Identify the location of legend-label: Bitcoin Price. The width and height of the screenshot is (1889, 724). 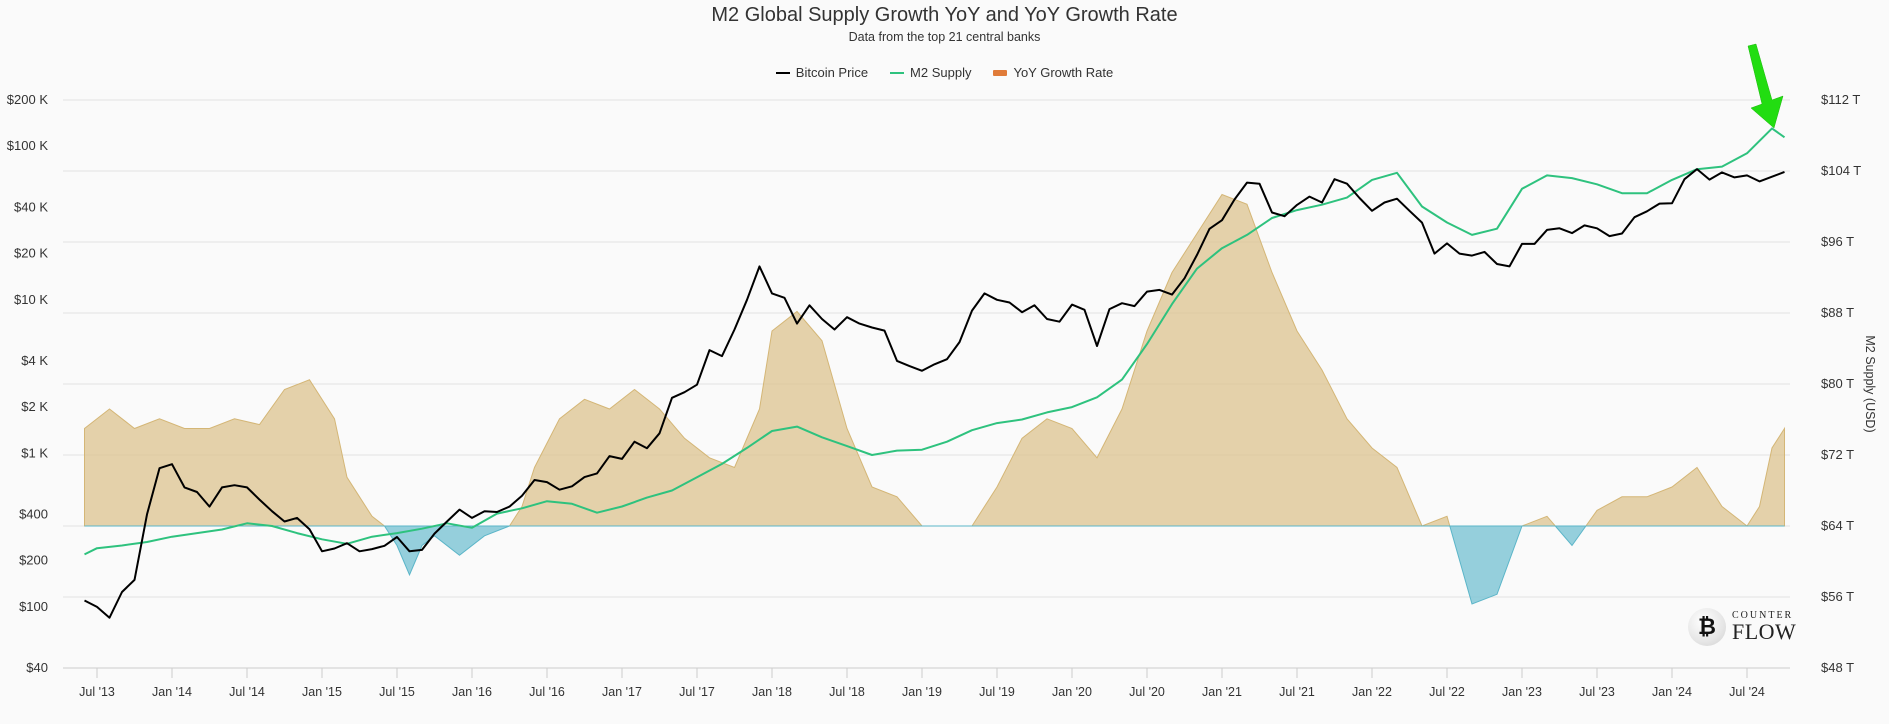
(832, 72).